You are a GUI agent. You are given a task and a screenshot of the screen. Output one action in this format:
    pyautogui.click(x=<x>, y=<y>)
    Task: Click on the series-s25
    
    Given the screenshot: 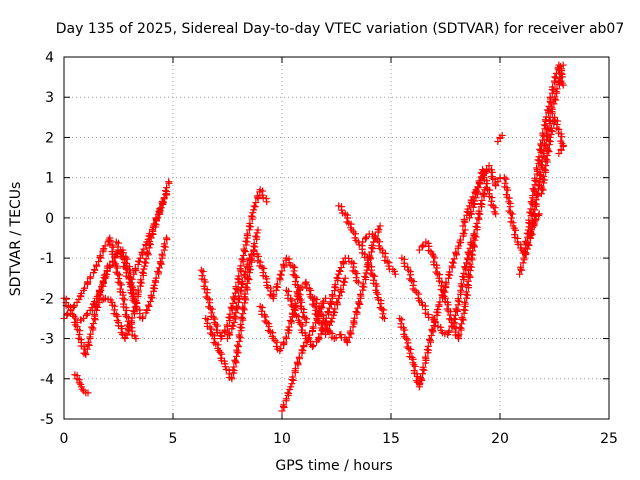 What is the action you would take?
    pyautogui.click(x=547, y=151)
    